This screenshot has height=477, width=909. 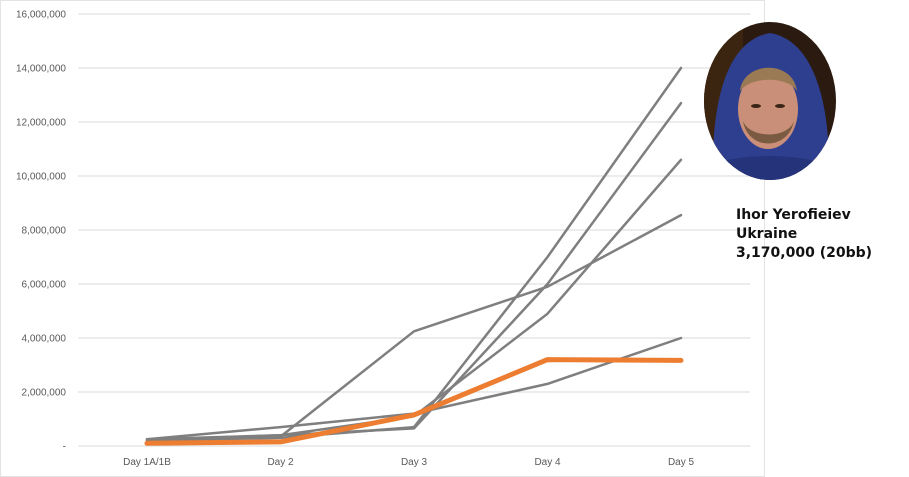 I want to click on series-line-highlighted, so click(x=414, y=401).